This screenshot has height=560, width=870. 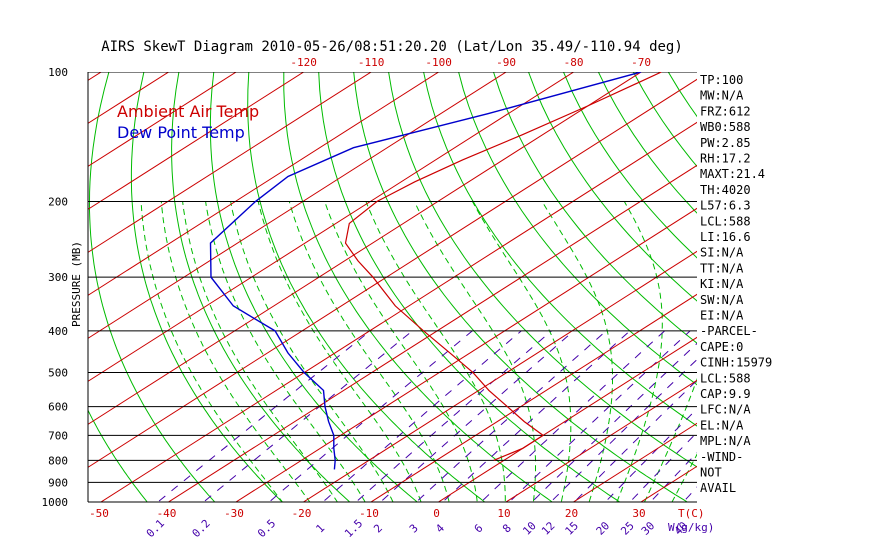 What do you see at coordinates (58, 72) in the screenshot?
I see `pressure-tick-label: 100` at bounding box center [58, 72].